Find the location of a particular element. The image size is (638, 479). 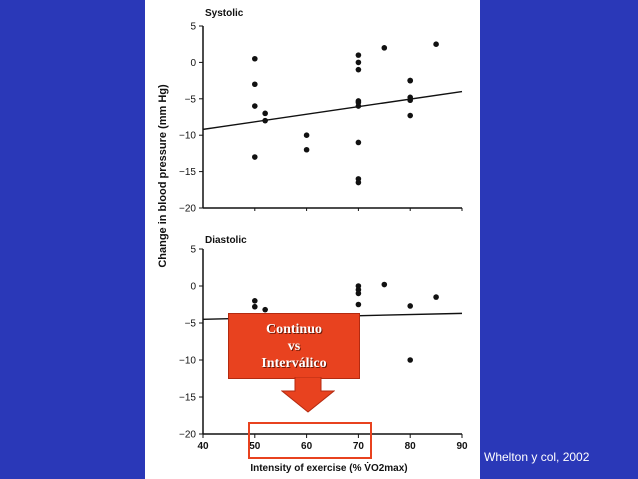

x-axis-label: Intensity of exercise (% V̇O2max) is located at coordinates (328, 468).